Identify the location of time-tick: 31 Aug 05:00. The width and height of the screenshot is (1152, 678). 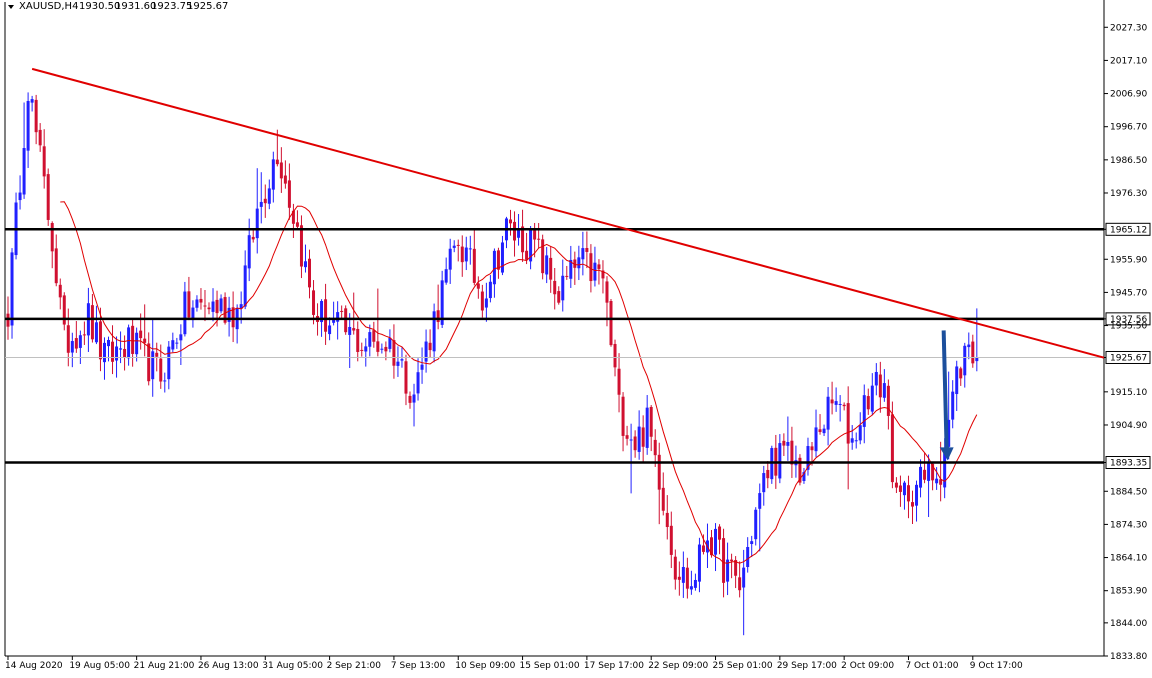
(292, 663).